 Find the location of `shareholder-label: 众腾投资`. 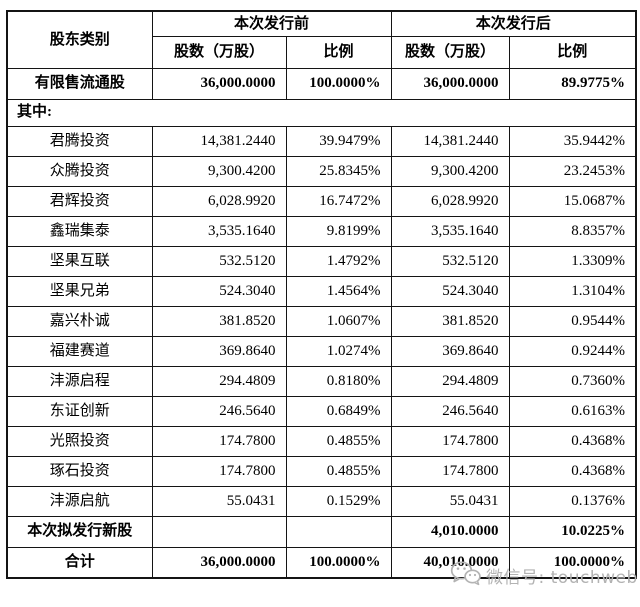

shareholder-label: 众腾投资 is located at coordinates (79, 171).